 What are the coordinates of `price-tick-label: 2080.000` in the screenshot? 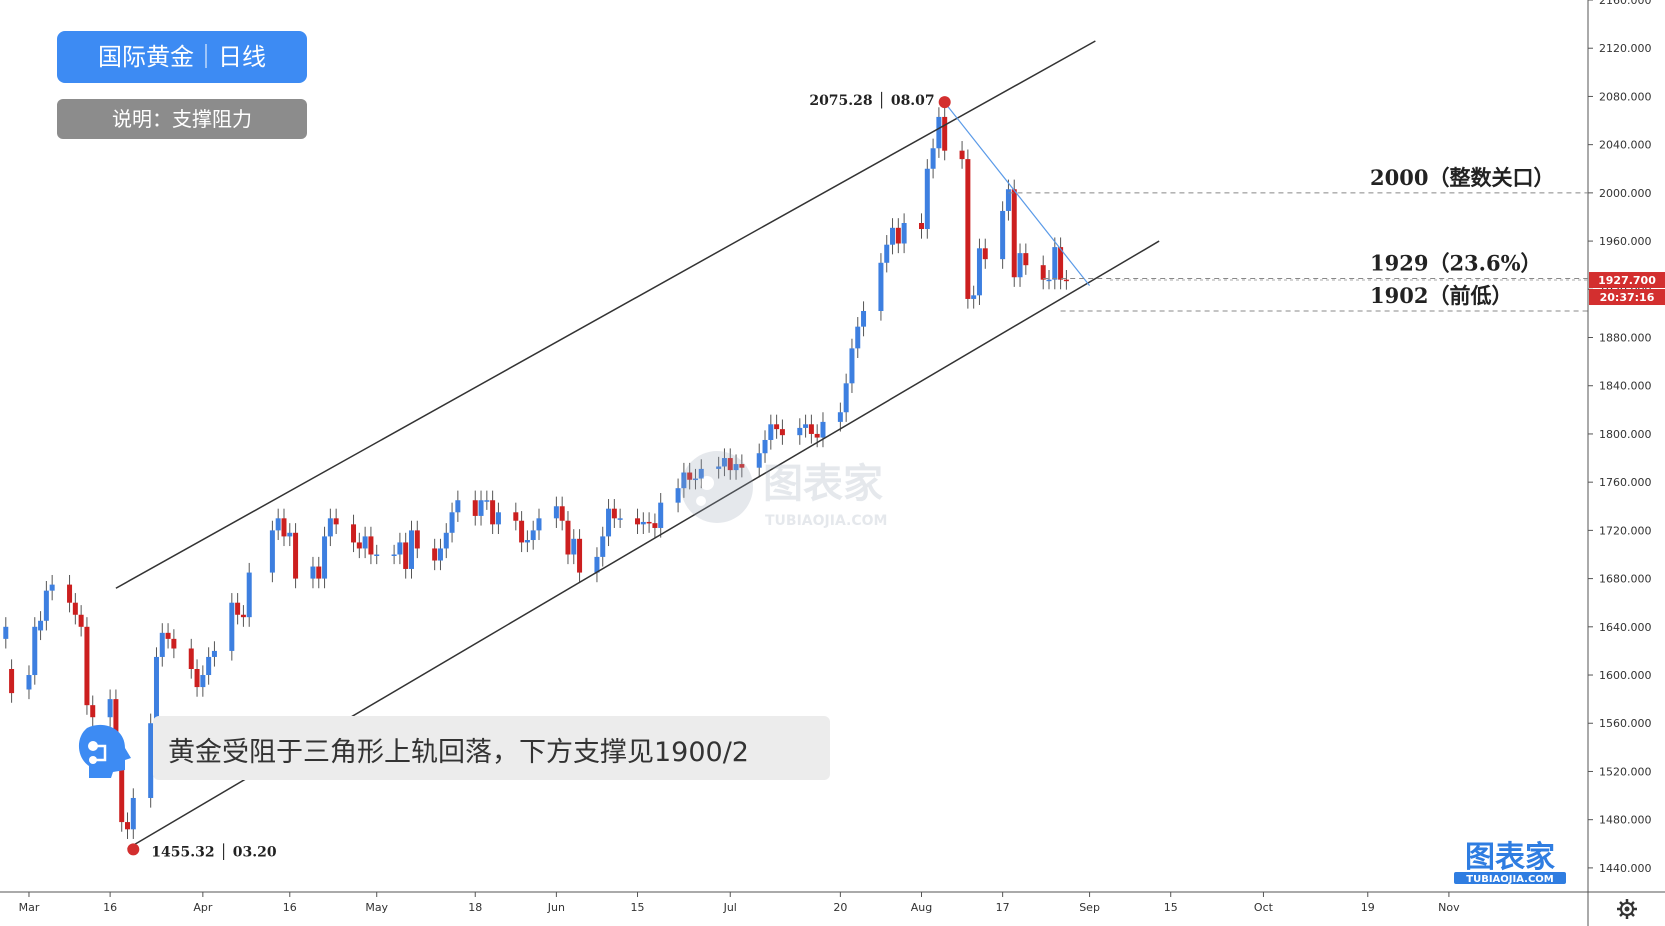 It's located at (1625, 96).